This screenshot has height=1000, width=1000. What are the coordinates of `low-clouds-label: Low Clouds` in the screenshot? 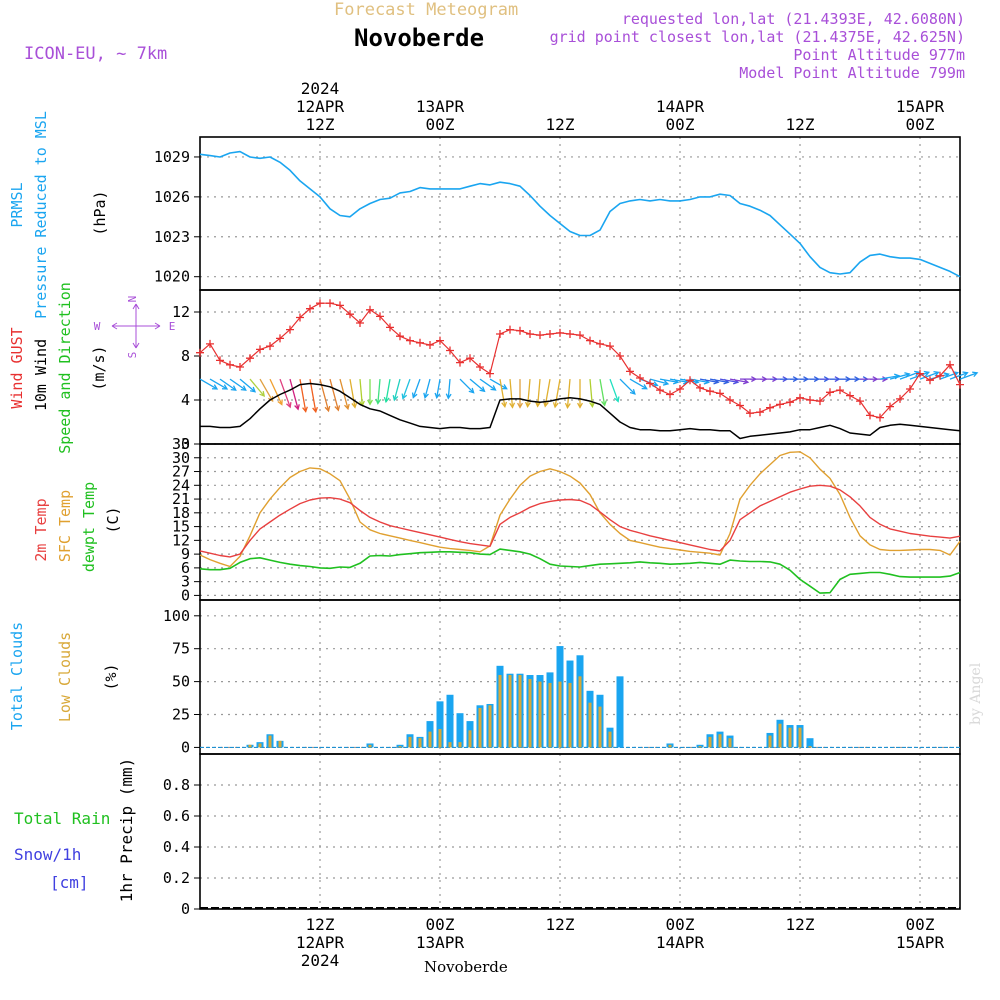 It's located at (65, 677).